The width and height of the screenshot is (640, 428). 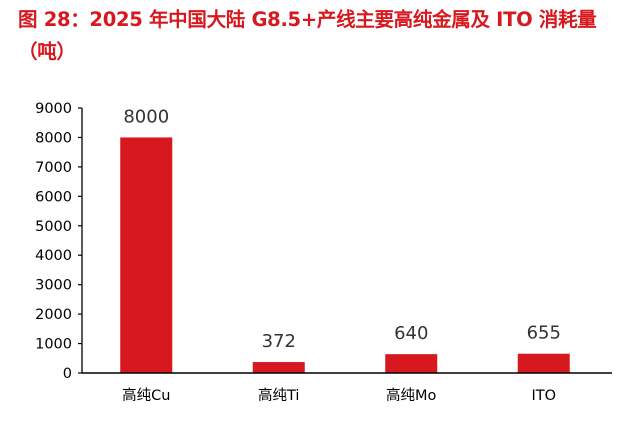 What do you see at coordinates (278, 395) in the screenshot?
I see `x-category-label: 高纯Ti` at bounding box center [278, 395].